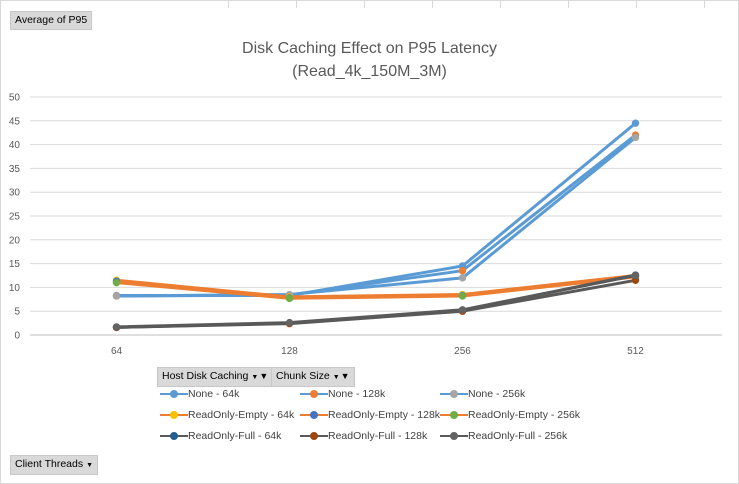 The height and width of the screenshot is (484, 739). What do you see at coordinates (384, 415) in the screenshot?
I see `legend-label: ReadOnly-Empty - 128k` at bounding box center [384, 415].